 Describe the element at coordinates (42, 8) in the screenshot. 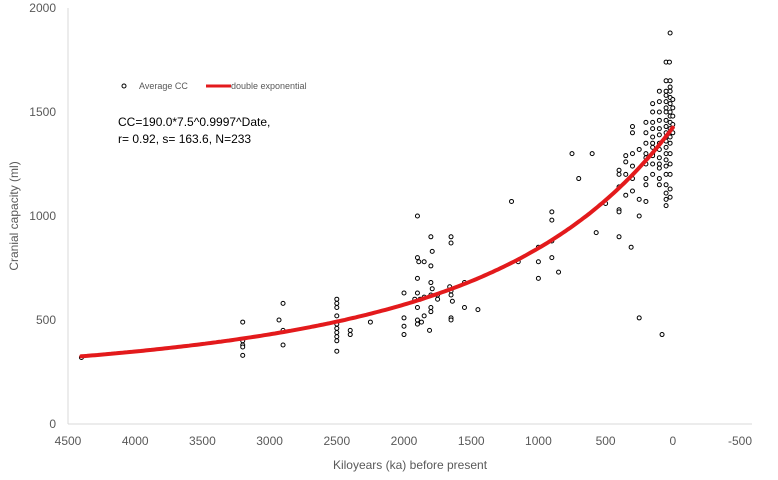

I see `y-tick-label: 2000` at that location.